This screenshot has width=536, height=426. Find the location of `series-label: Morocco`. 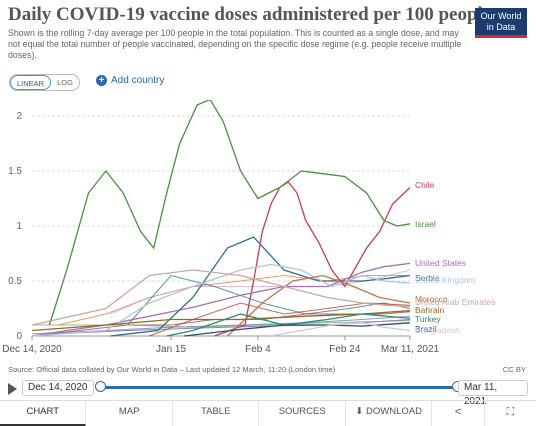

series-label: Morocco is located at coordinates (431, 299).